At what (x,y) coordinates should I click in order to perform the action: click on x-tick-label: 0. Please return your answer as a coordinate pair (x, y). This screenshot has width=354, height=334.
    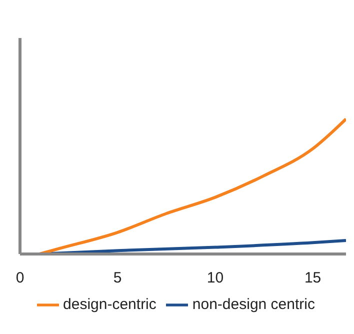
    Looking at the image, I should click on (20, 278).